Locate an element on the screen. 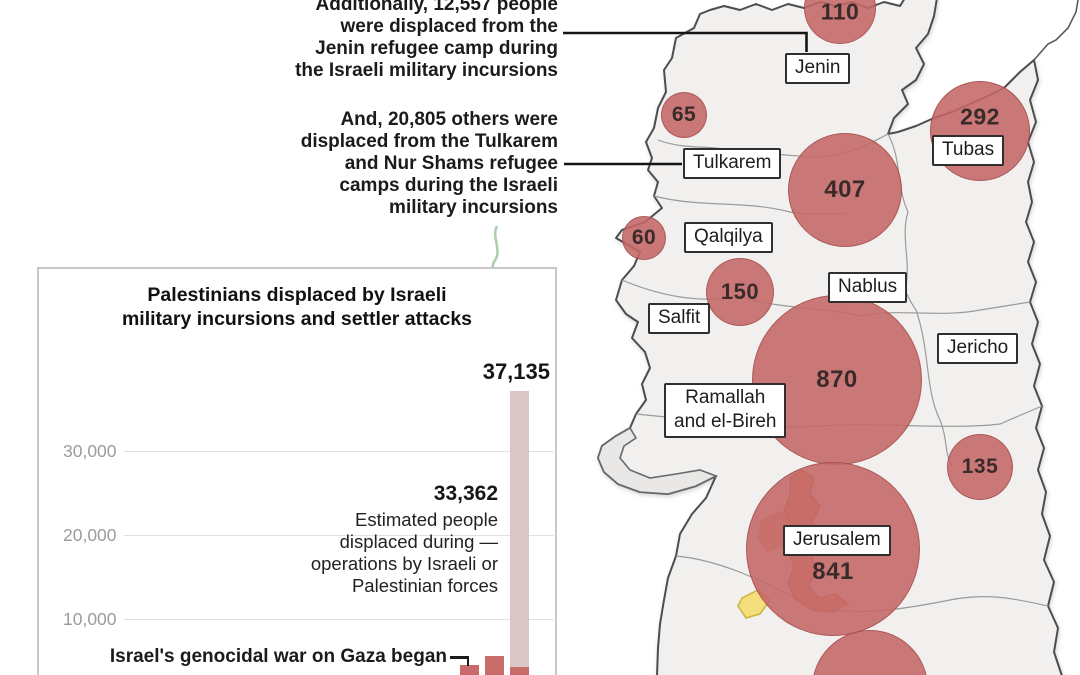 Image resolution: width=1080 pixels, height=675 pixels. map-circle-nablus-west is located at coordinates (845, 190).